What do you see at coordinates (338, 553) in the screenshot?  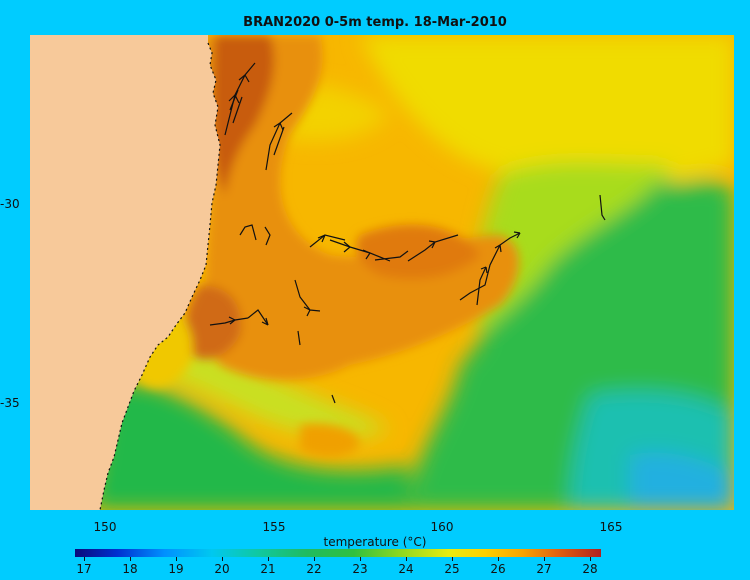 I see `colorbar` at bounding box center [338, 553].